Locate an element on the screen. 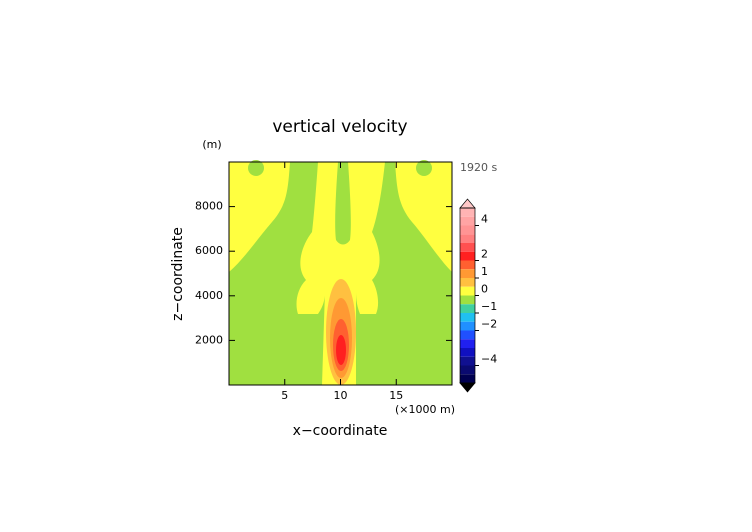  colorbar-tick-label: 1 is located at coordinates (484, 271).